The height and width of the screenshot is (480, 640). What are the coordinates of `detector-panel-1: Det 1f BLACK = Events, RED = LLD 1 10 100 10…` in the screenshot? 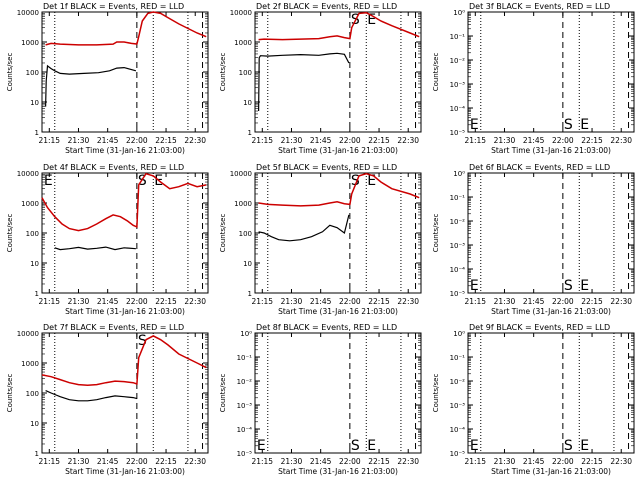 It's located at (107, 78).